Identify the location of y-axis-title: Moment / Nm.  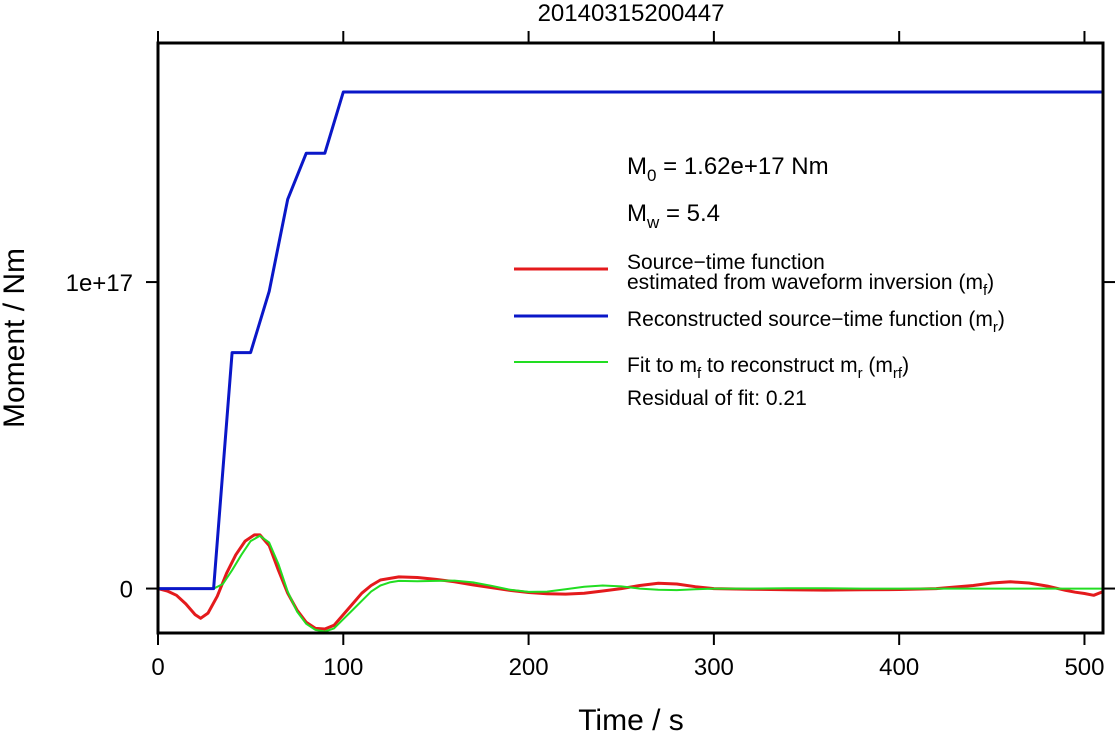
(15, 338).